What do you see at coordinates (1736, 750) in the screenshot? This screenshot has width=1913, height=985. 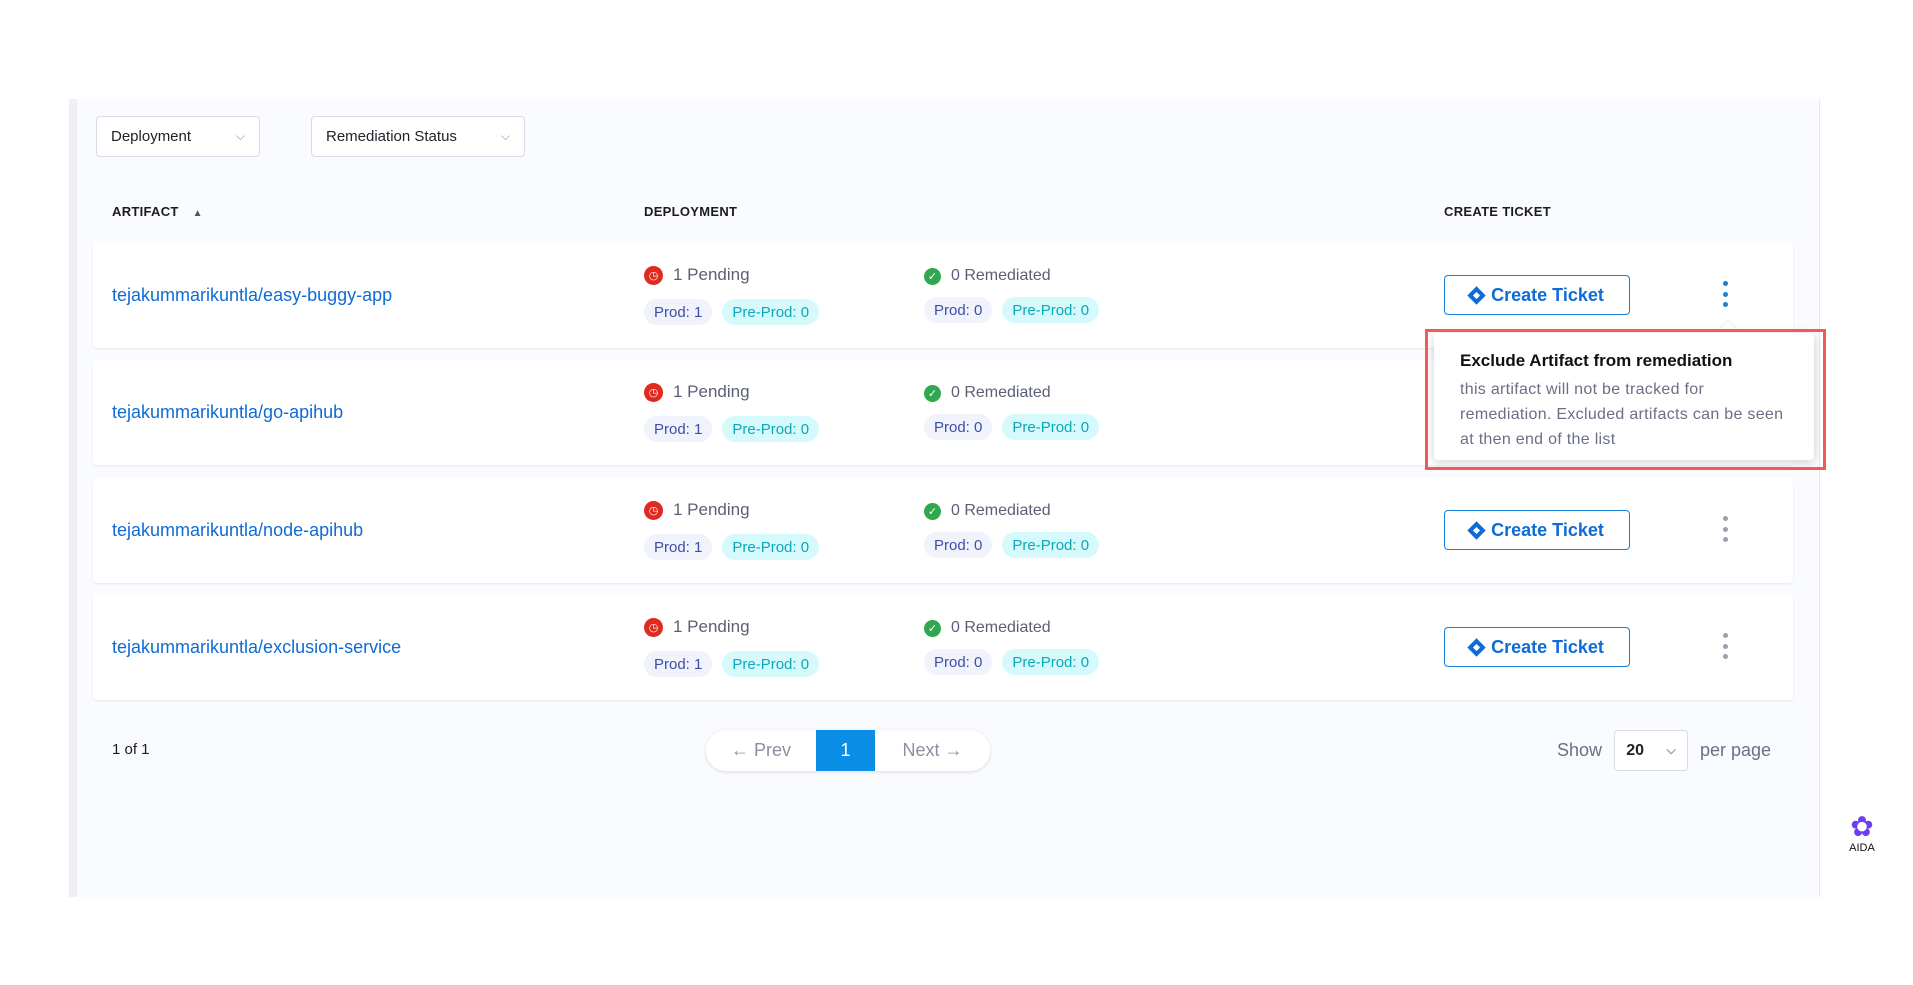 I see `per-page-label: per page` at bounding box center [1736, 750].